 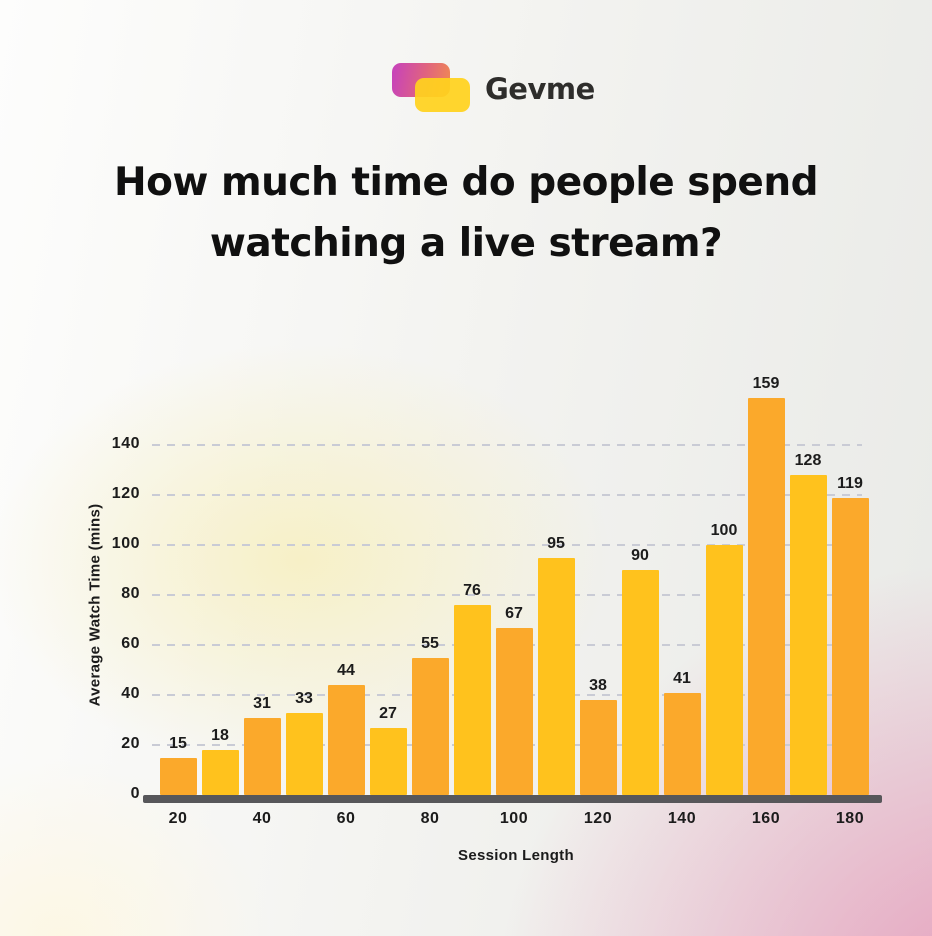 What do you see at coordinates (682, 678) in the screenshot?
I see `bar-value-label: 41` at bounding box center [682, 678].